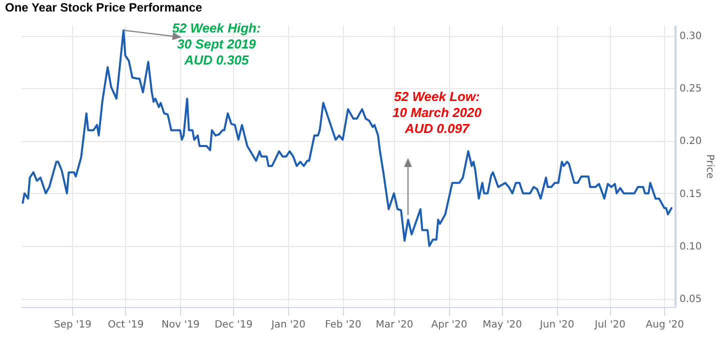  Describe the element at coordinates (691, 246) in the screenshot. I see `y-tick-label: 0.10` at that location.